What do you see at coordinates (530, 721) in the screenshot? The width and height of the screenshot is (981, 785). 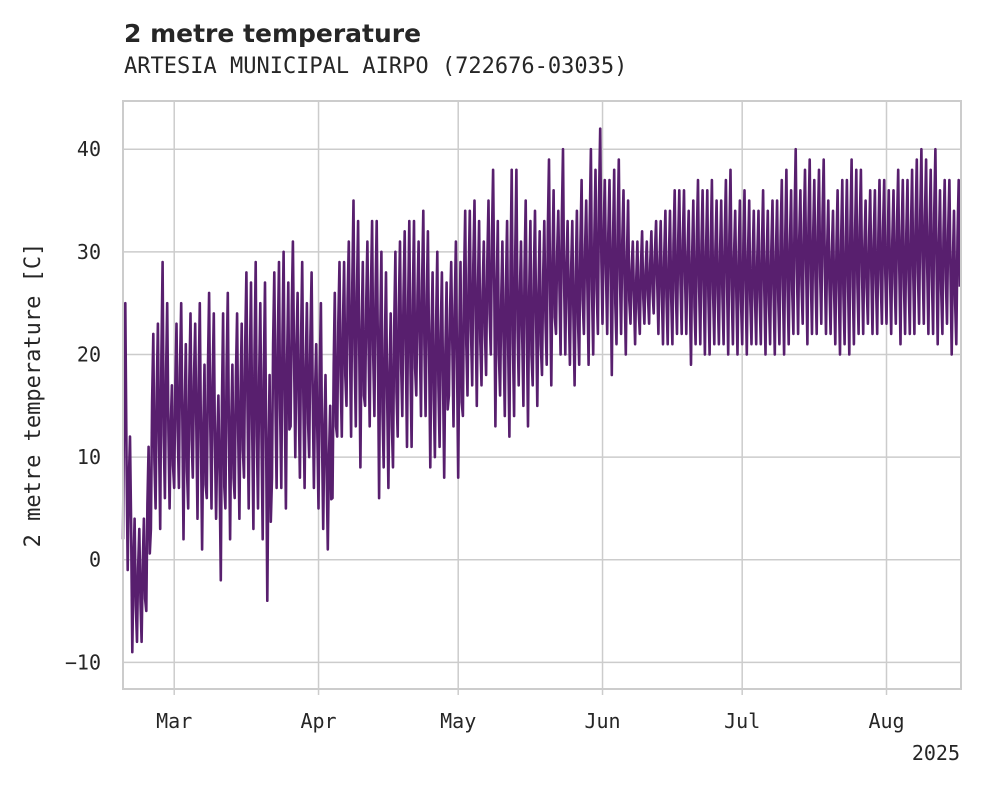 I see `x-tick-labels: Mar Apr May Jun Jul Aug` at bounding box center [530, 721].